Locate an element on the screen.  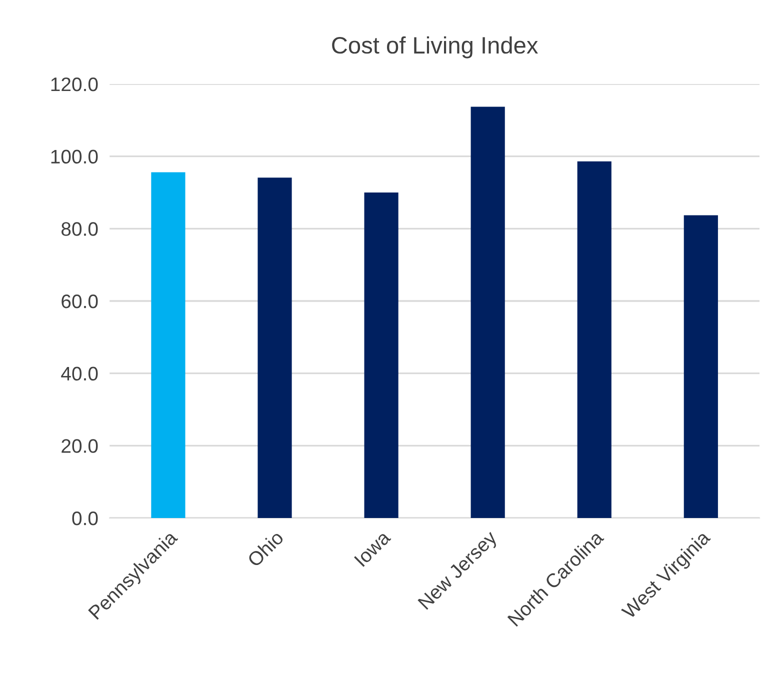
chart-title: Cost of Living Index is located at coordinates (435, 47).